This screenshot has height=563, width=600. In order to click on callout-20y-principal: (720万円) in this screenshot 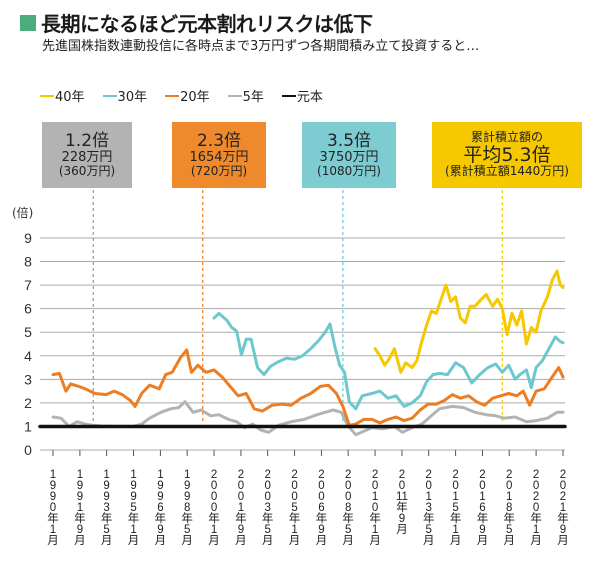, I will do `click(219, 170)`.